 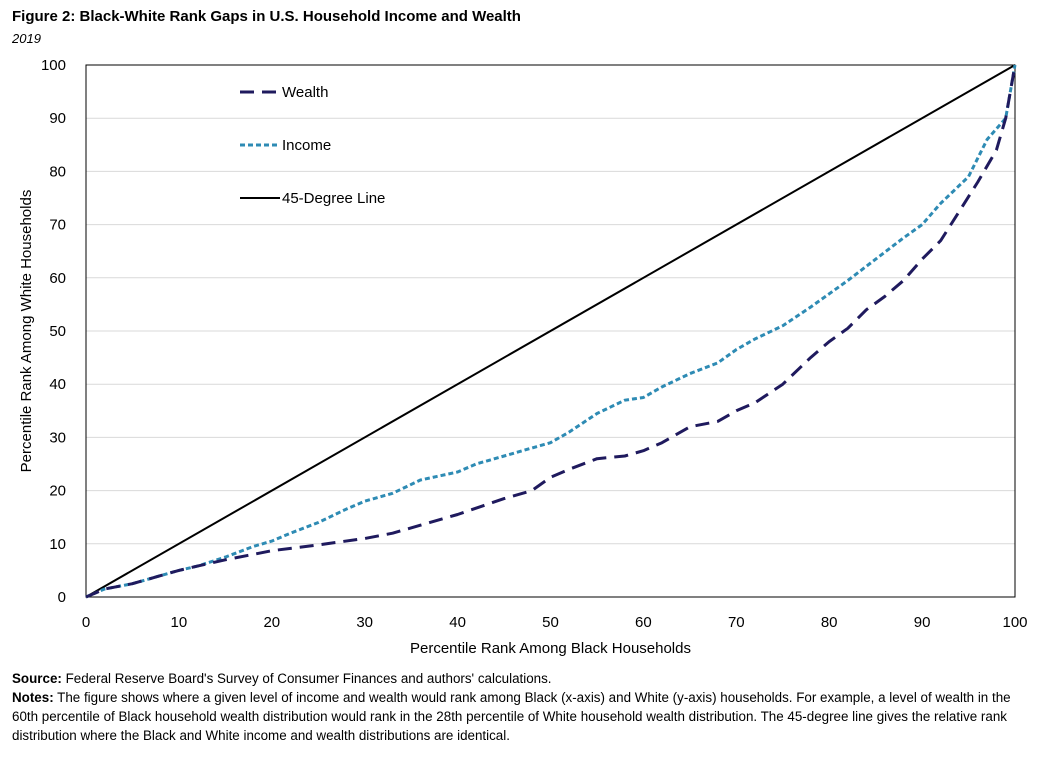 I want to click on y-tick-label: 20, so click(x=57, y=491).